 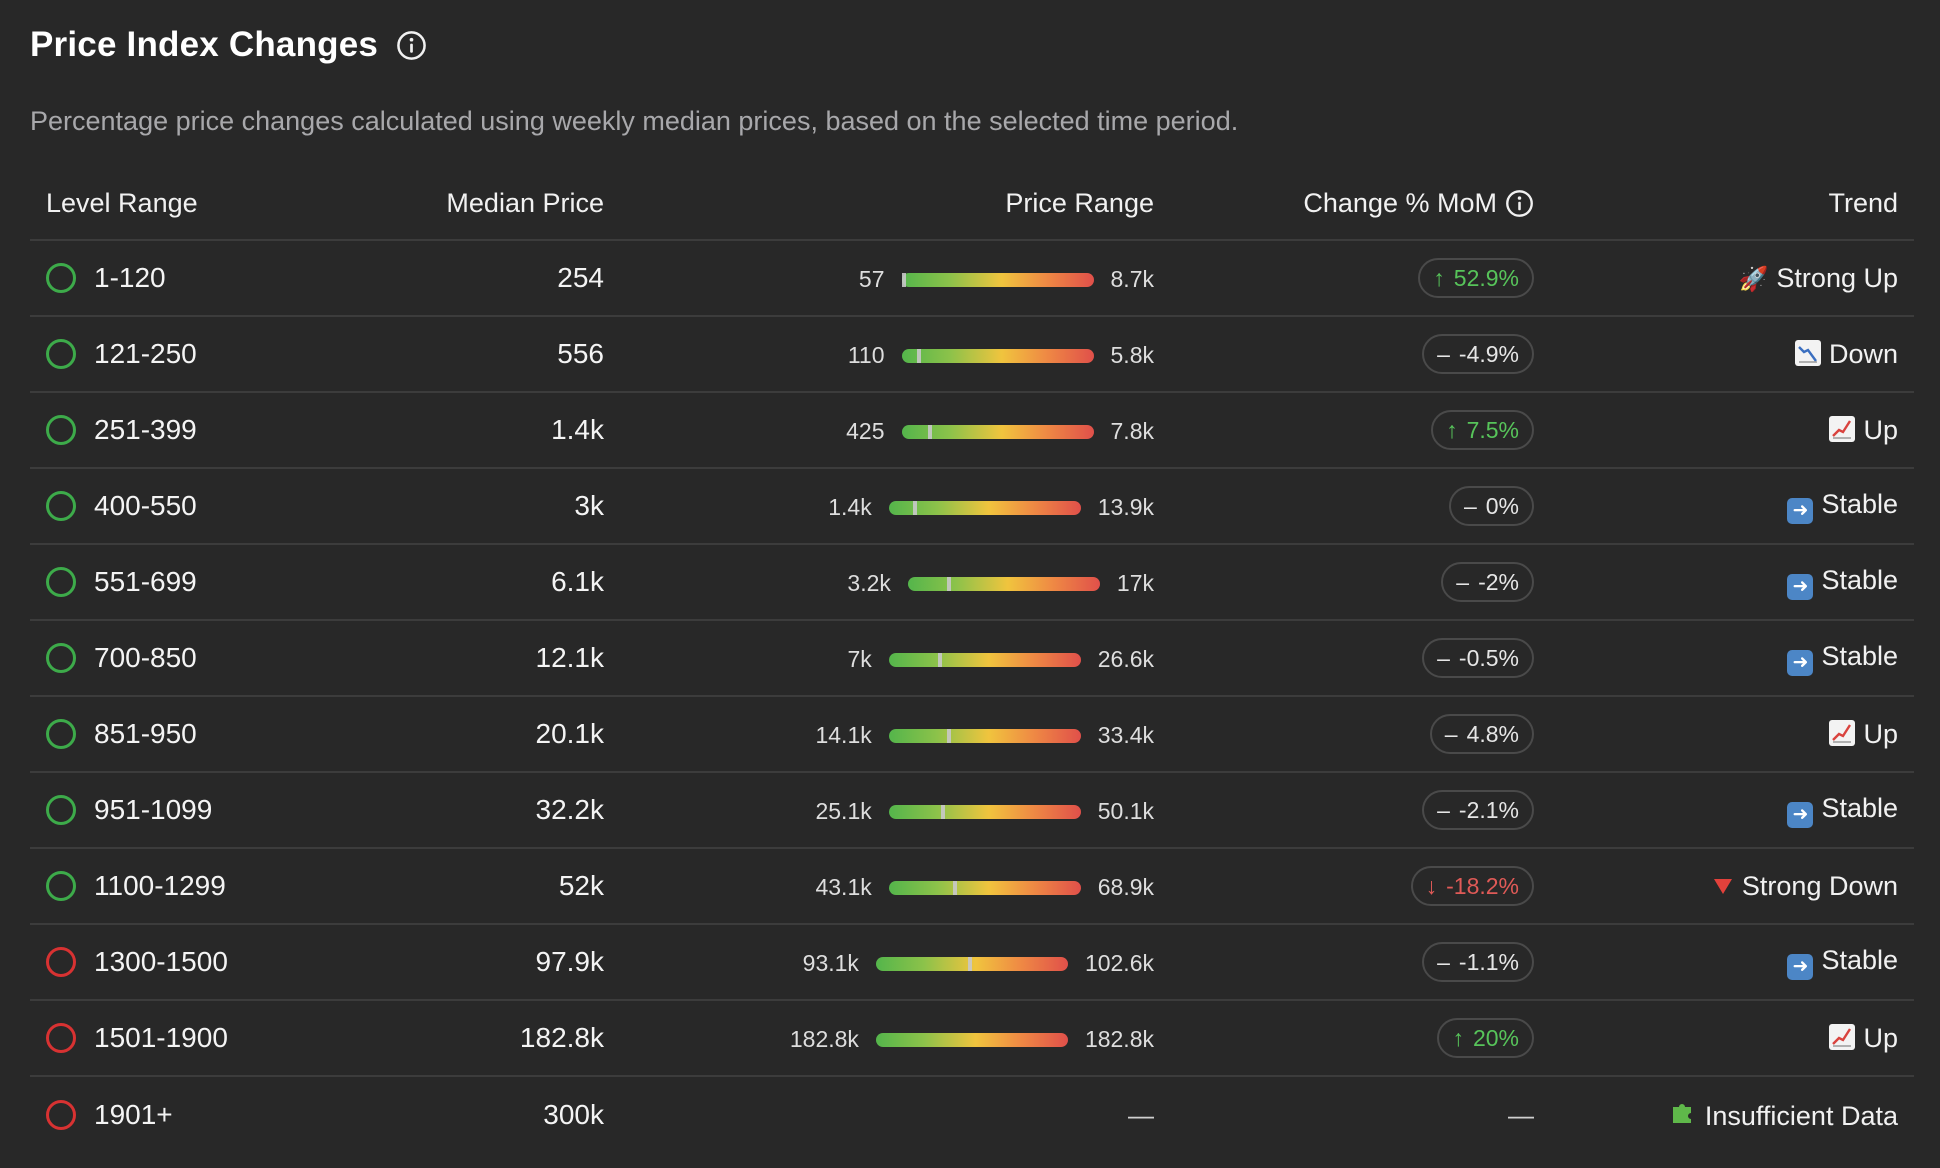 What do you see at coordinates (180, 1115) in the screenshot?
I see `level-range: 1901+` at bounding box center [180, 1115].